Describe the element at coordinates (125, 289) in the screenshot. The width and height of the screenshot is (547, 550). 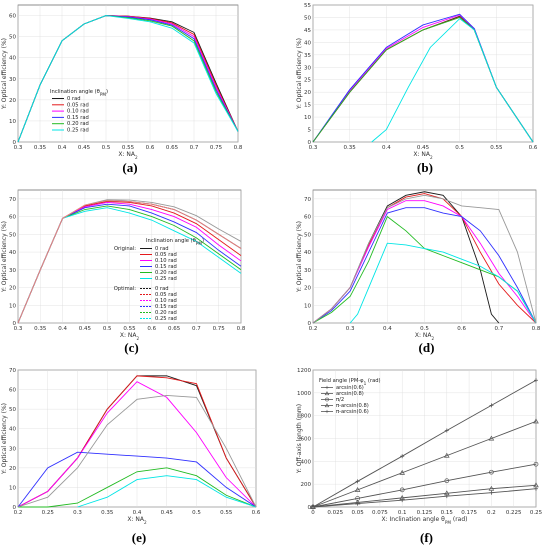
I see `legend-group-optimal: Optimal:` at that location.